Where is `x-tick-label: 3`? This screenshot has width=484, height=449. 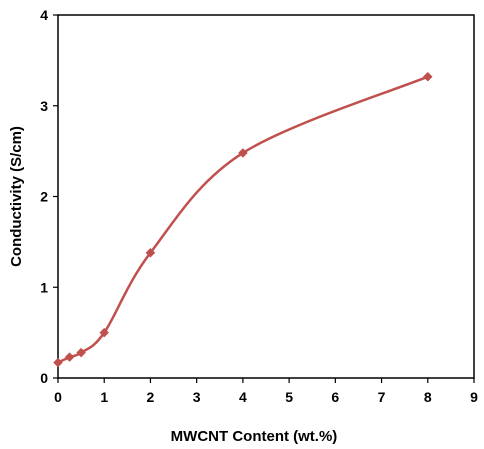 x-tick-label: 3 is located at coordinates (197, 397).